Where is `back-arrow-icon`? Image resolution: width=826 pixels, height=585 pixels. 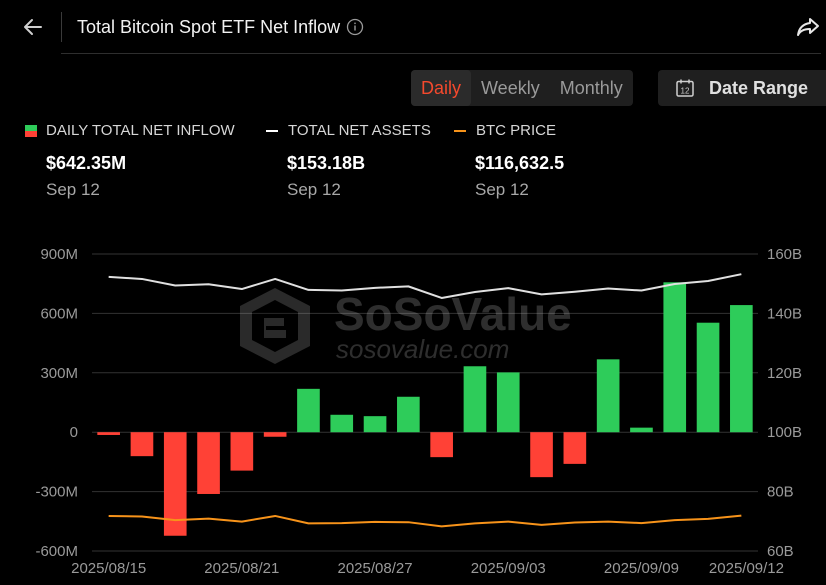
back-arrow-icon is located at coordinates (33, 27).